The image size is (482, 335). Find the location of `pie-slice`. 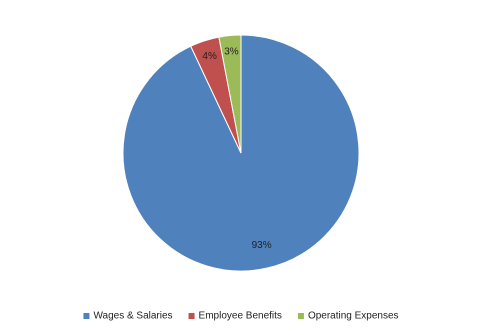

pie-slice is located at coordinates (230, 94).